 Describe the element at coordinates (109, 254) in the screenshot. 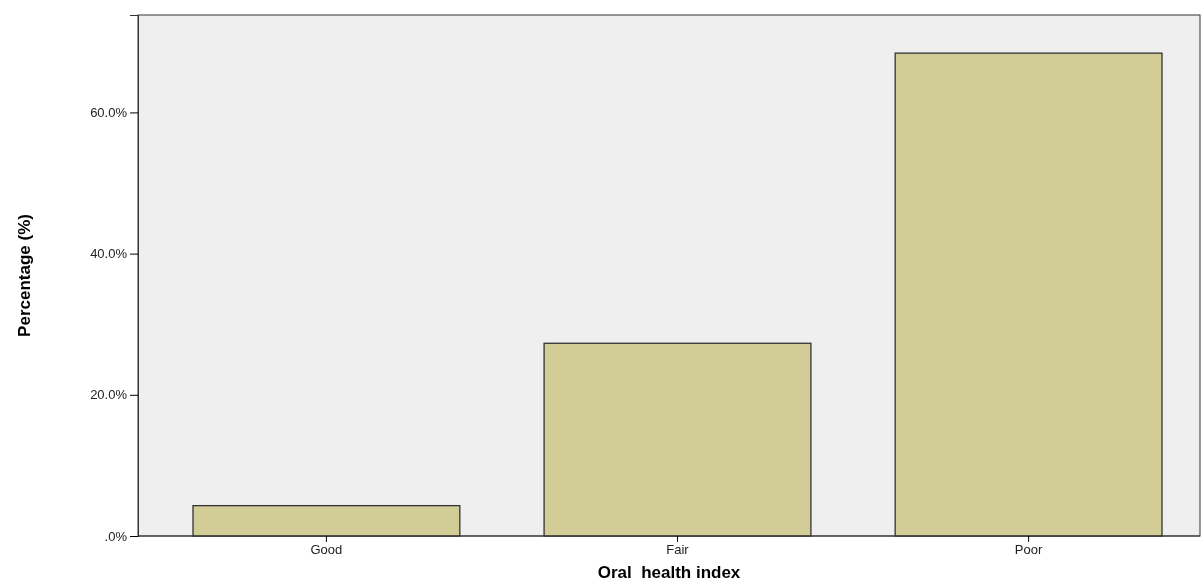

I see `y-tick-label: 40.0%` at that location.